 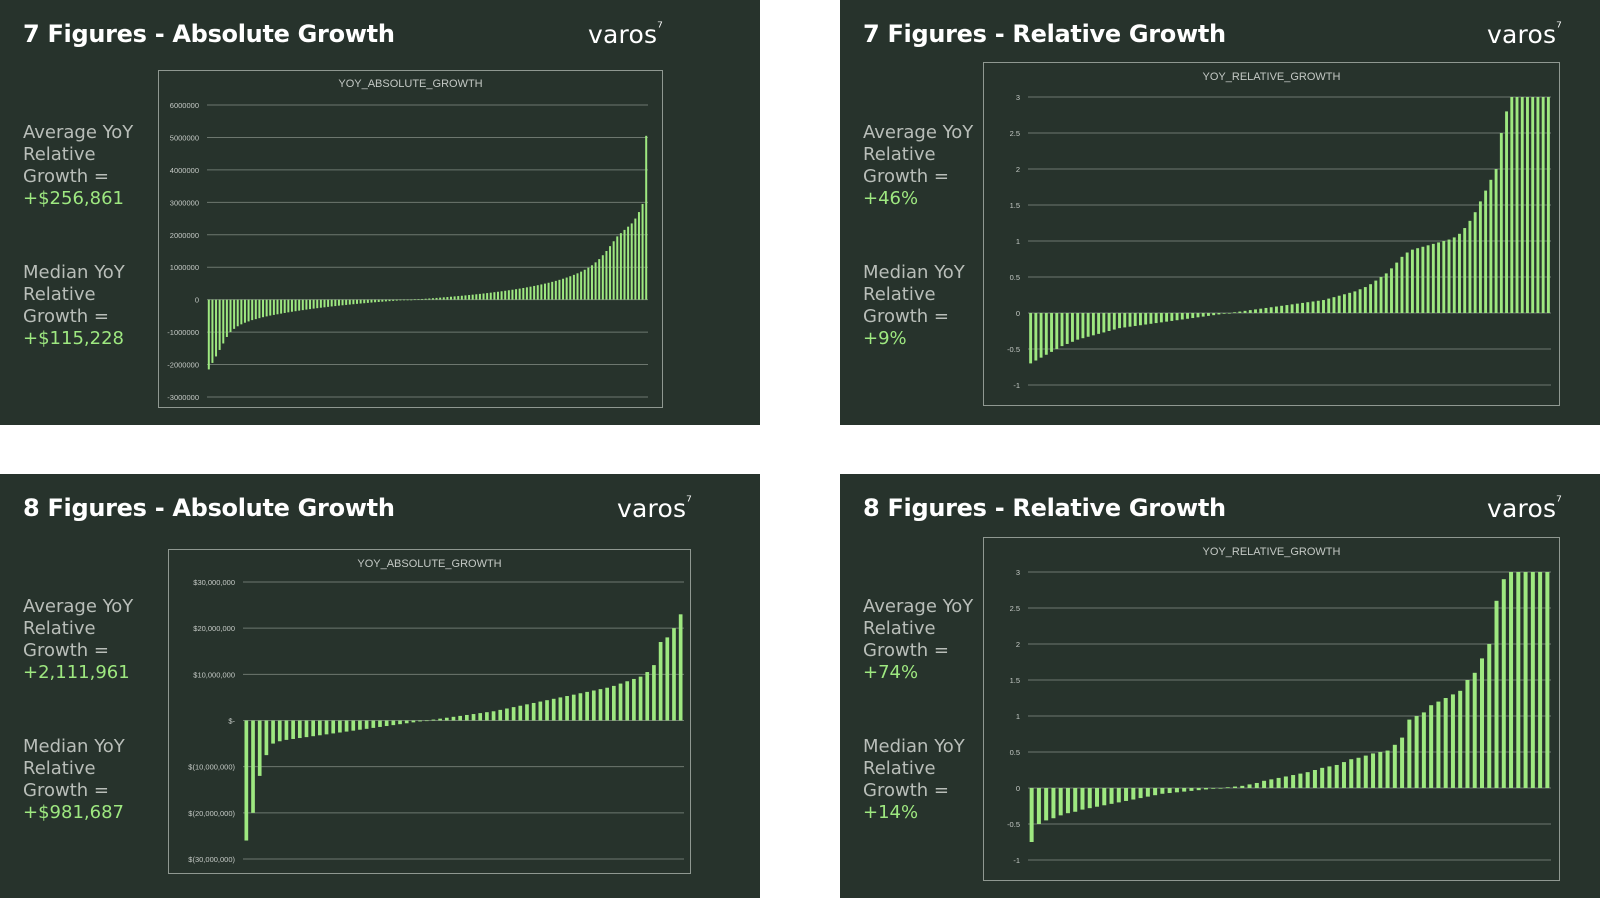 What do you see at coordinates (1044, 34) in the screenshot?
I see `panel-title: 7 Figures - Relative Growth` at bounding box center [1044, 34].